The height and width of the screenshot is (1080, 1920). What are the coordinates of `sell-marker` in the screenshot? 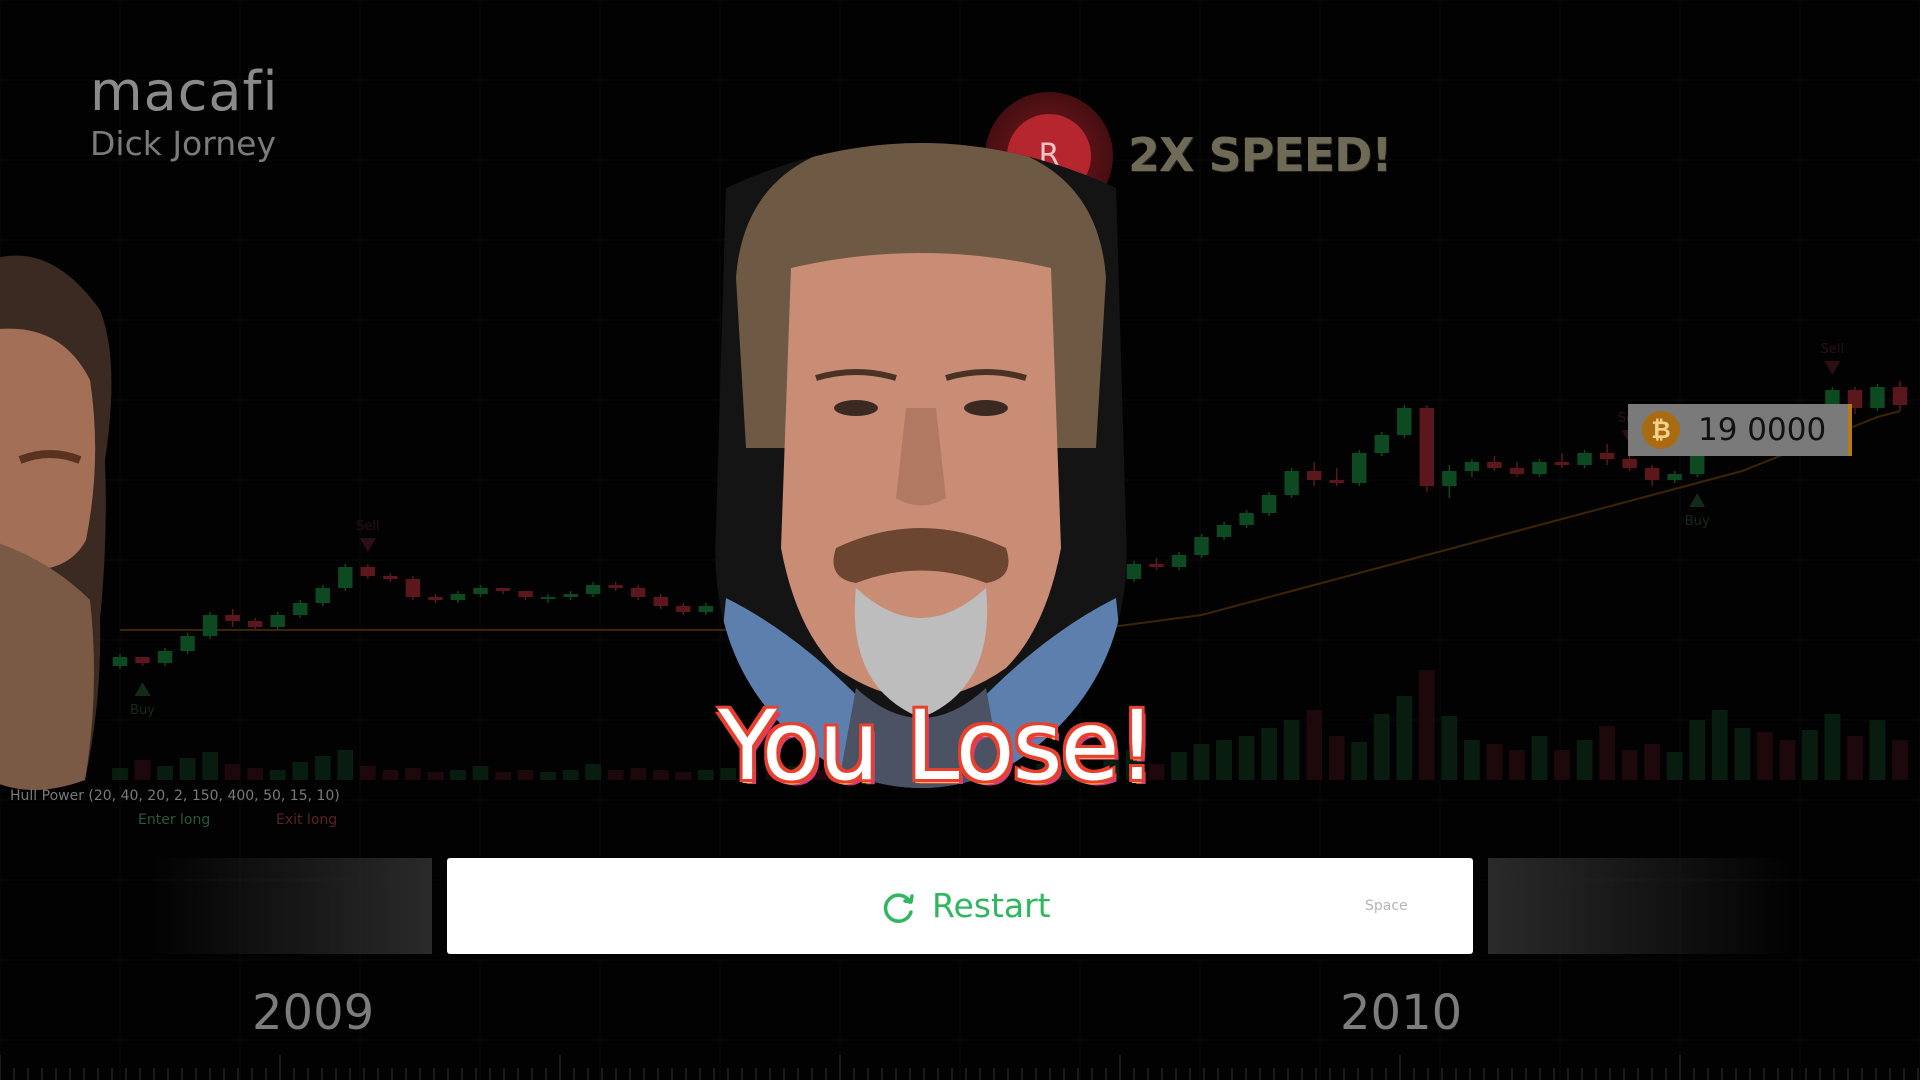 It's located at (367, 545).